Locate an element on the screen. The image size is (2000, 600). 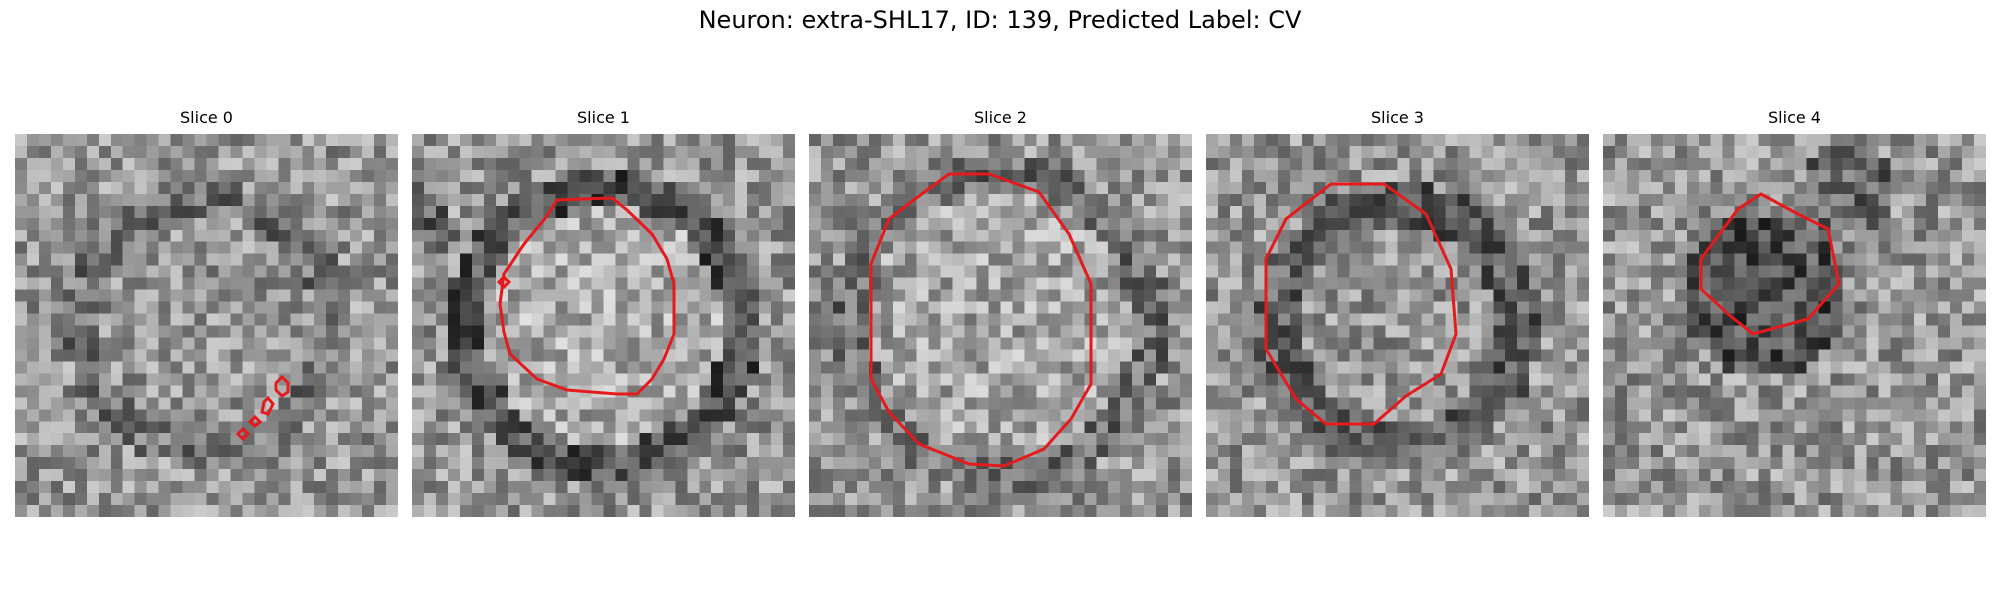
slice-panel-4: Slice 4 is located at coordinates (1794, 312).